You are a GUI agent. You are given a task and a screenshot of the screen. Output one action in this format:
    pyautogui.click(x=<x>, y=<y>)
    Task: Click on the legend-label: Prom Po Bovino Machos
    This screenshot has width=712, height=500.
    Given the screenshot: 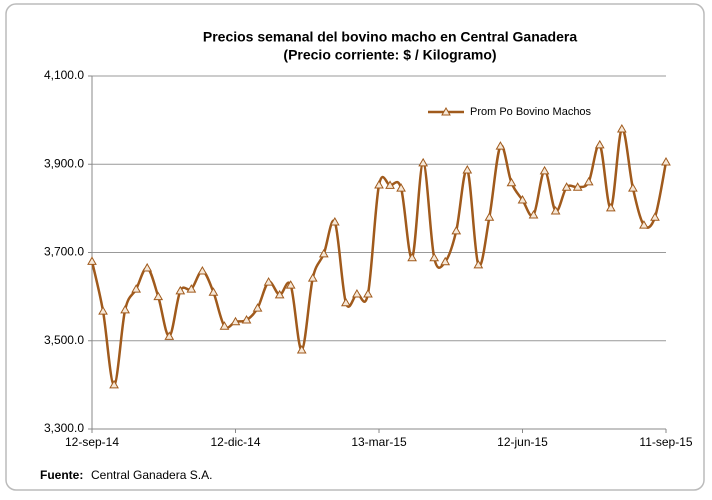 What is the action you would take?
    pyautogui.click(x=531, y=112)
    